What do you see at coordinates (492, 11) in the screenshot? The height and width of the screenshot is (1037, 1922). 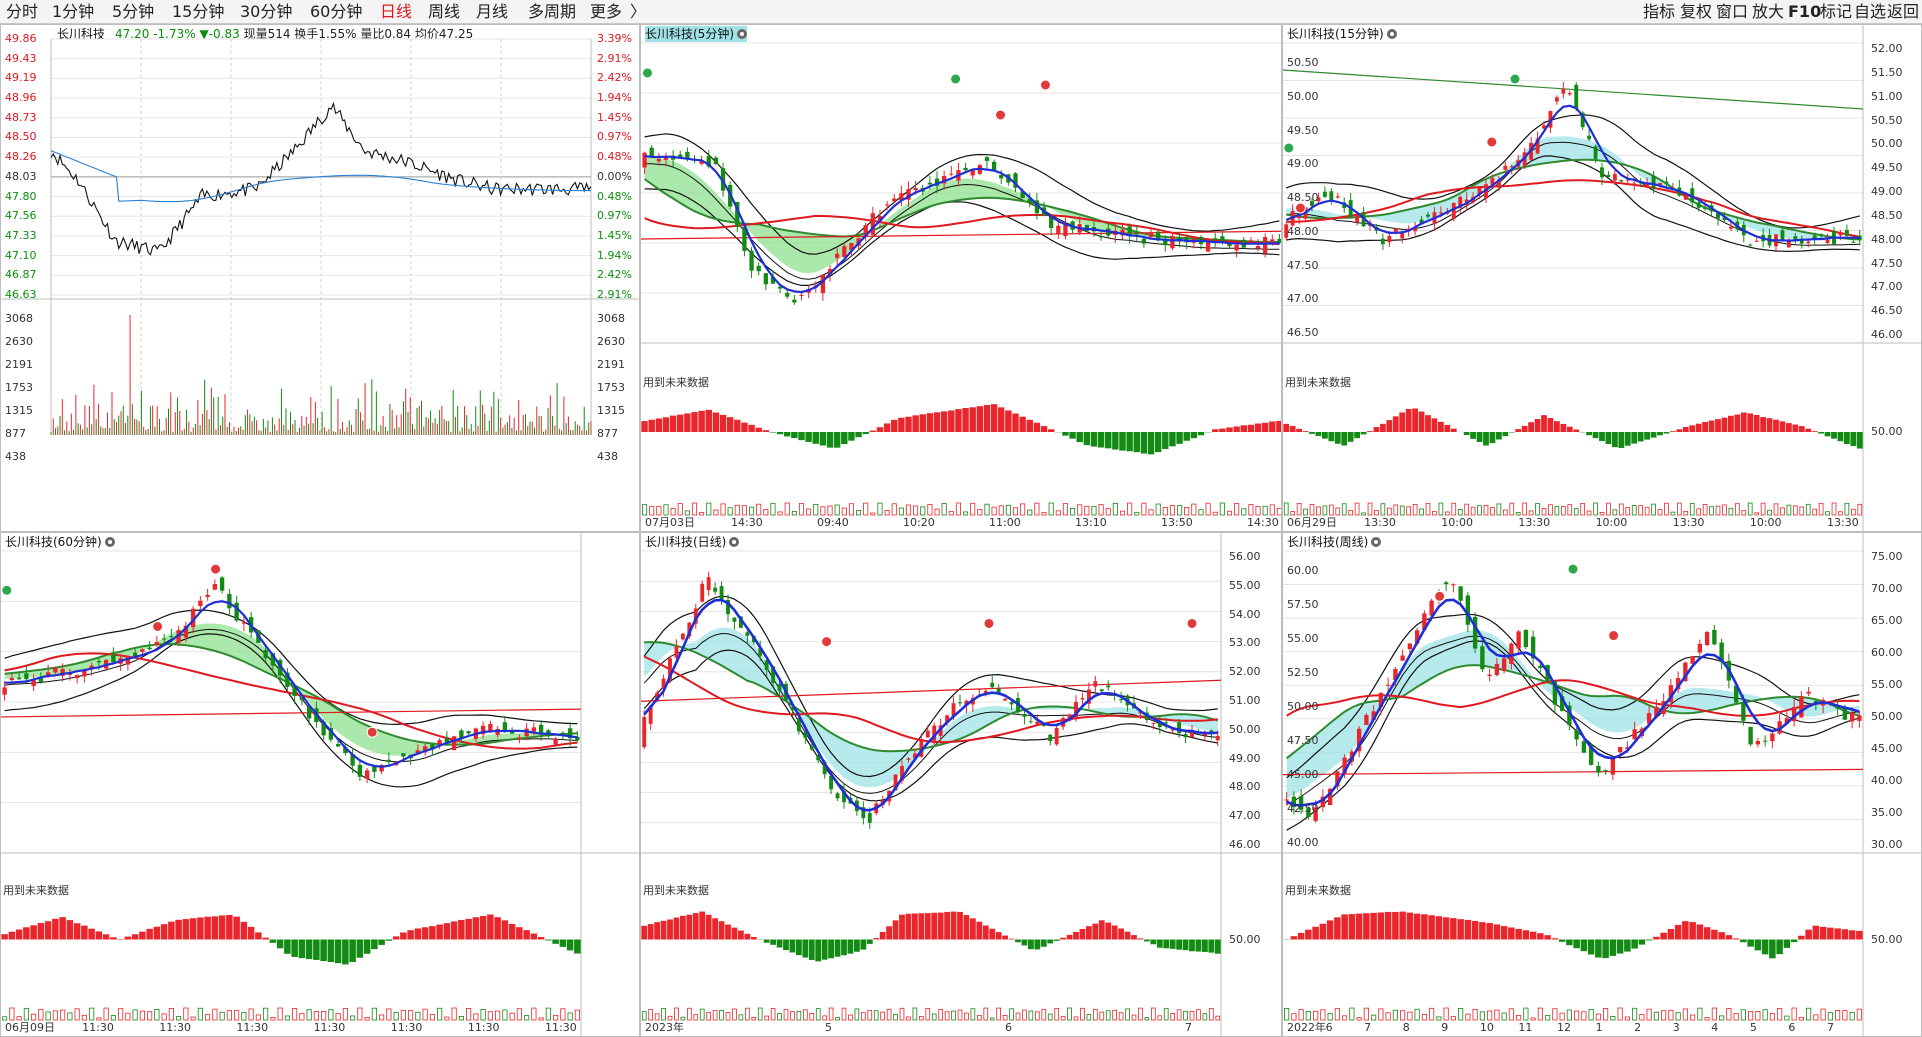 I see `tab-monthly: 月线` at bounding box center [492, 11].